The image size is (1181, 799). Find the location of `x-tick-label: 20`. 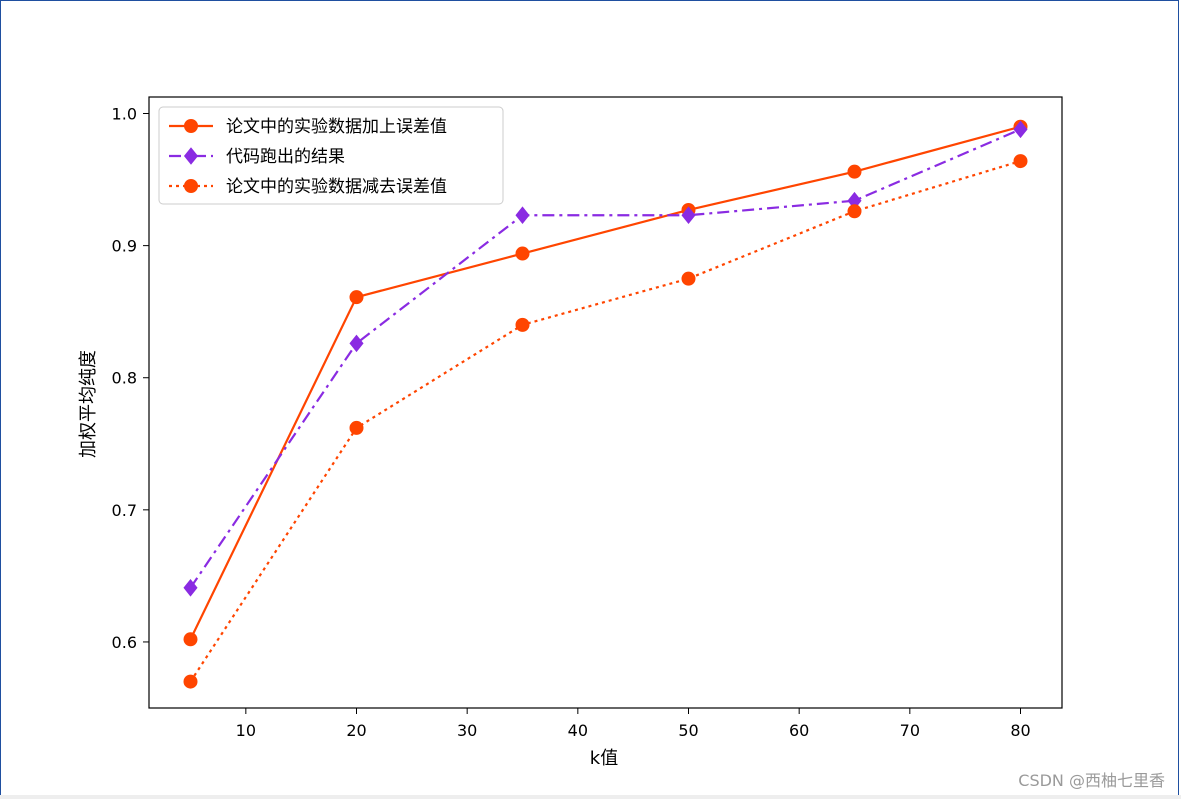

x-tick-label: 20 is located at coordinates (356, 730).